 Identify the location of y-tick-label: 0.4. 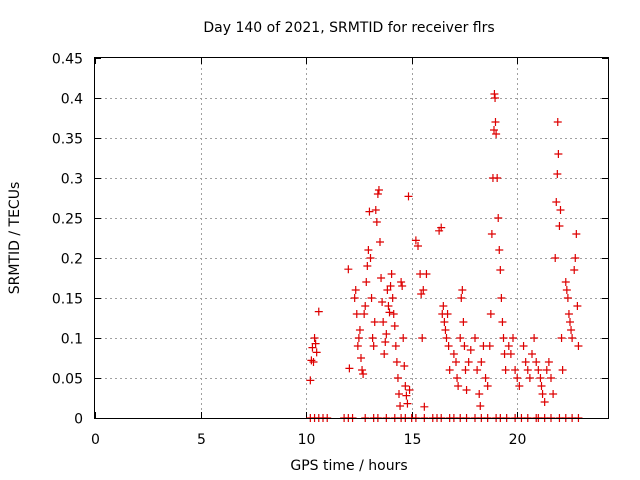
(72, 100).